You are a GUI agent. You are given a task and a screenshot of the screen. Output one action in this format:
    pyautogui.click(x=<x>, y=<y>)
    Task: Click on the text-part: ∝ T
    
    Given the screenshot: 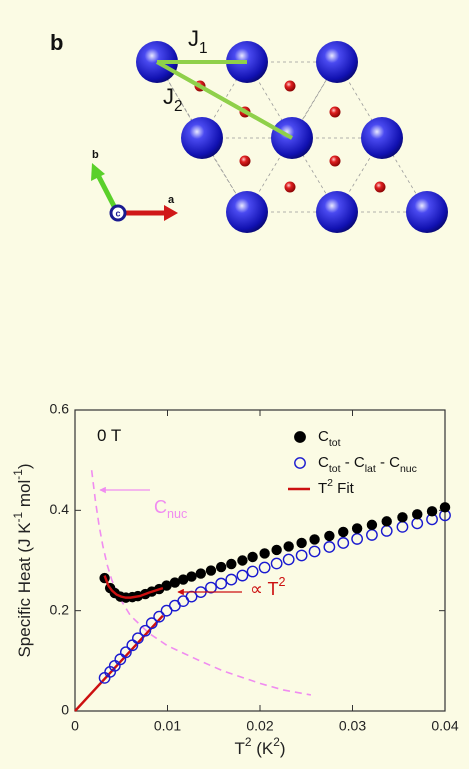 What is the action you would take?
    pyautogui.click(x=264, y=589)
    